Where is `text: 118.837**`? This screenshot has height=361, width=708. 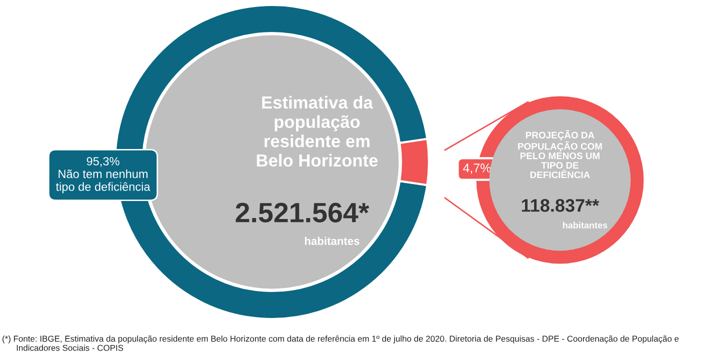
text: 118.837** is located at coordinates (561, 205).